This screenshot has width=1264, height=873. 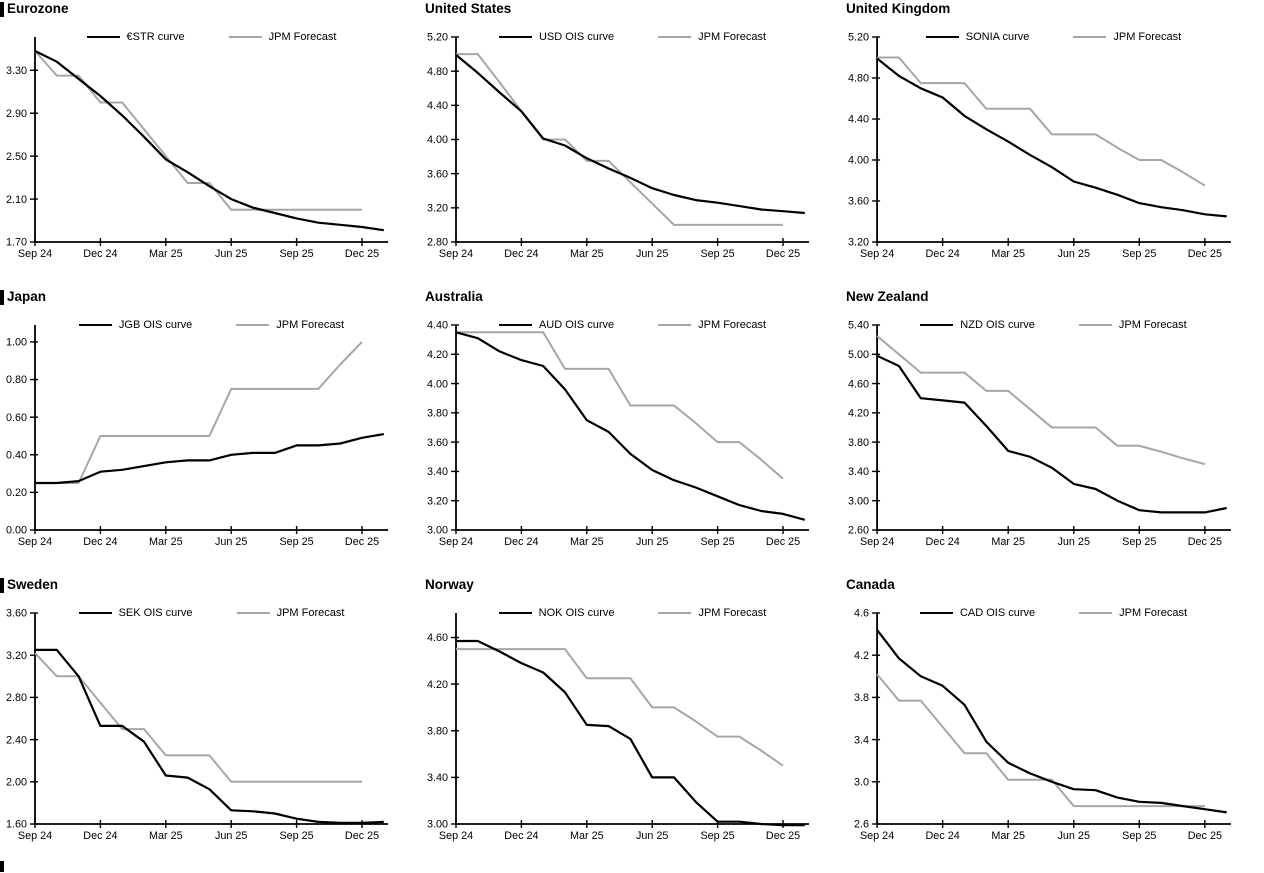 I want to click on series-line-jgb-ois-curve, so click(x=209, y=459).